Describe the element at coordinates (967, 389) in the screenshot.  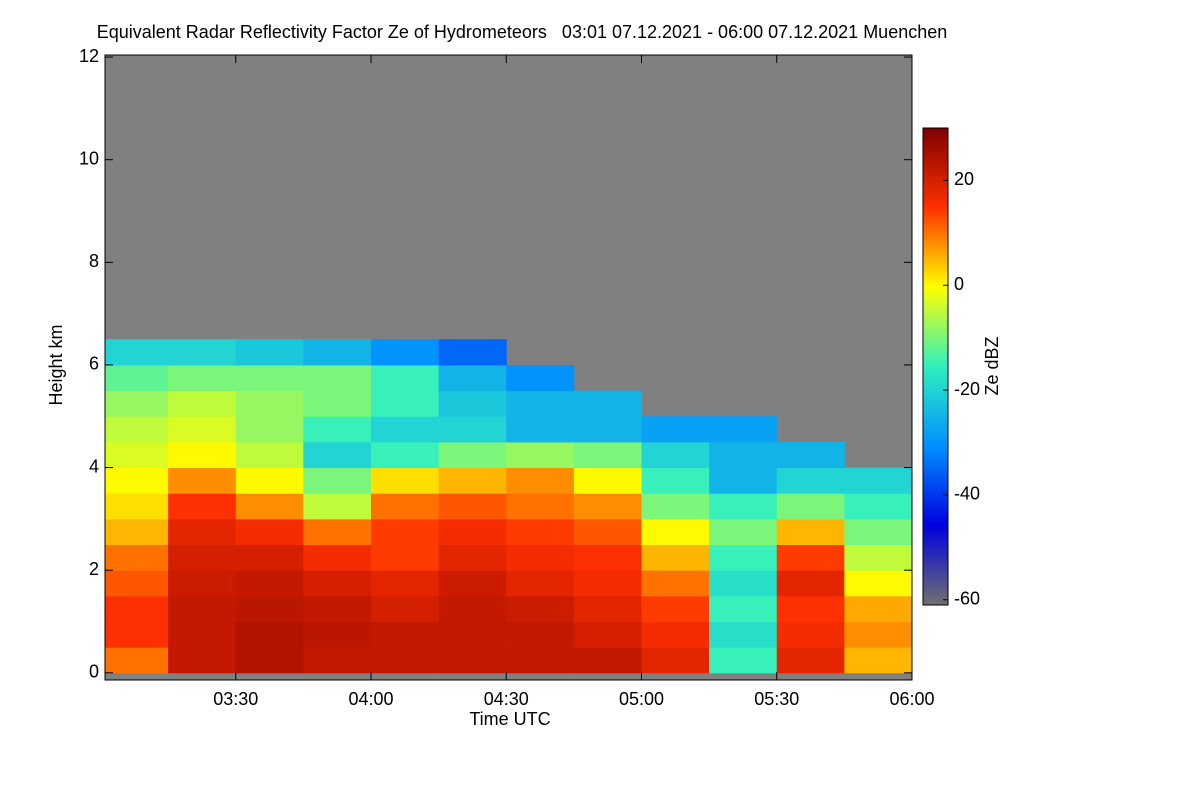
I see `colorbar-tick-label: -20` at that location.